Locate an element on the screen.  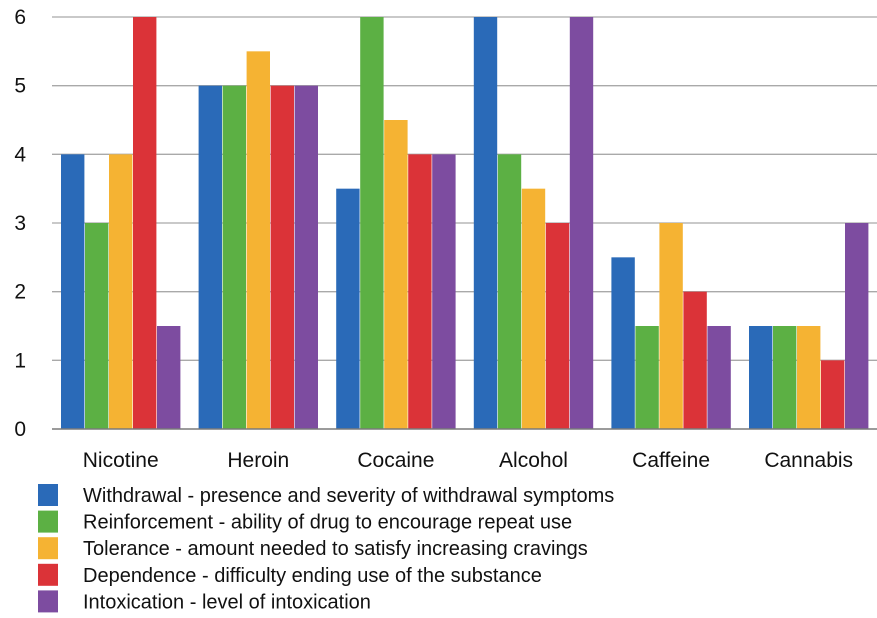
bar-caffeine-intoxication is located at coordinates (719, 377).